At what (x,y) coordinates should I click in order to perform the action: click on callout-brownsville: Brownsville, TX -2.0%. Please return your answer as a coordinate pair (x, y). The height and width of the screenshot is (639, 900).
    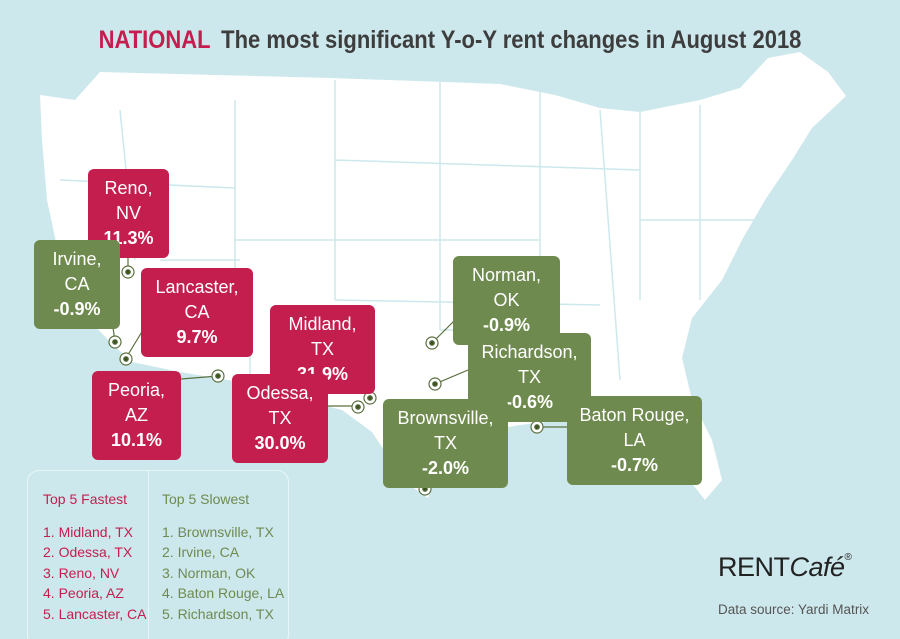
    Looking at the image, I should click on (445, 443).